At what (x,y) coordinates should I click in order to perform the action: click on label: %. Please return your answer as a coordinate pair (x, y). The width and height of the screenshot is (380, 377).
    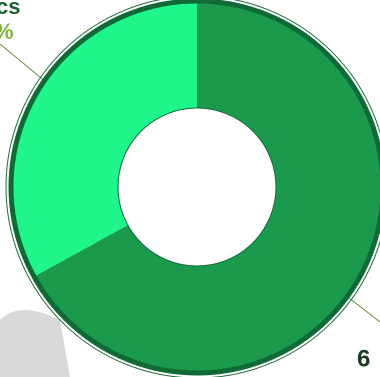
    Looking at the image, I should click on (7, 31).